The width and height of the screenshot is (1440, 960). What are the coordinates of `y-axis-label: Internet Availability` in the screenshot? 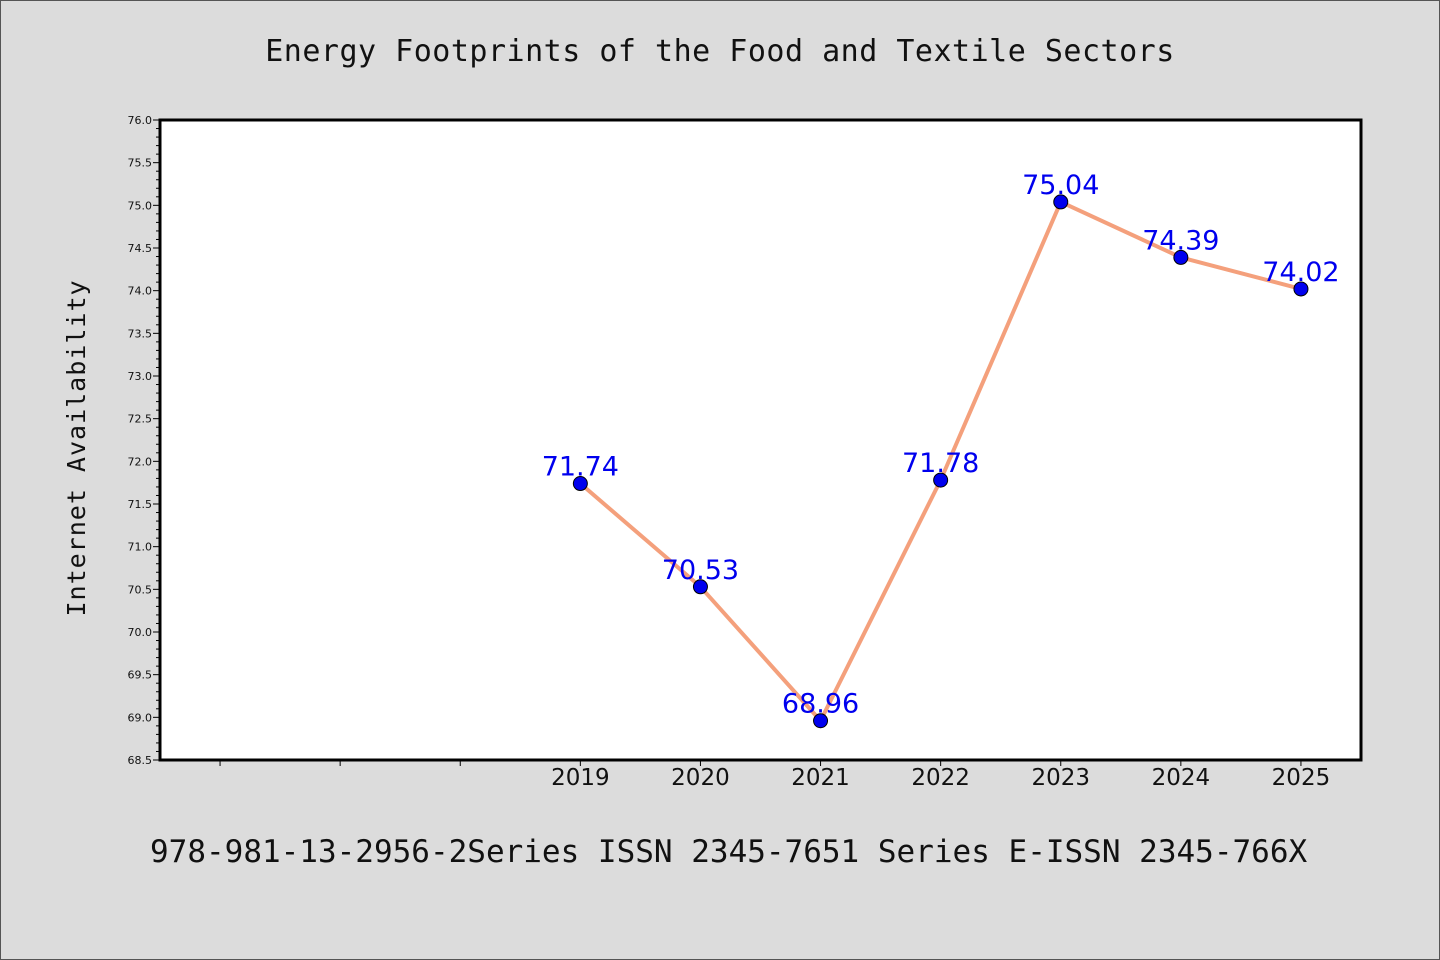 It's located at (76, 447).